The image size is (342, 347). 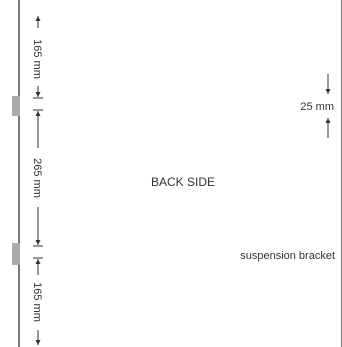 I want to click on dimension-label-bottom: 165 mm, so click(x=37, y=302).